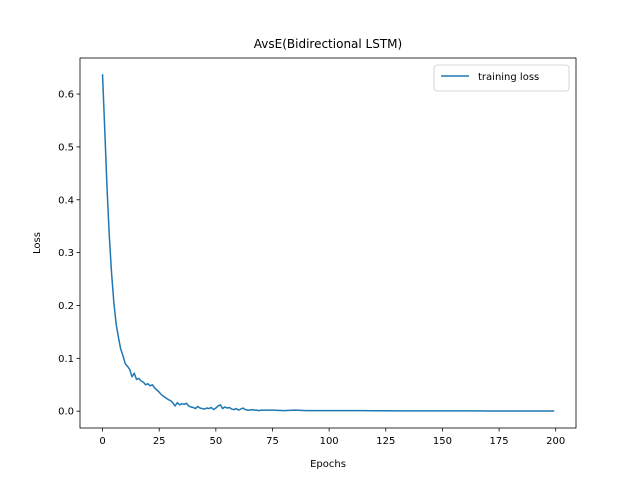  I want to click on x-tick-label-0: 0, so click(102, 441).